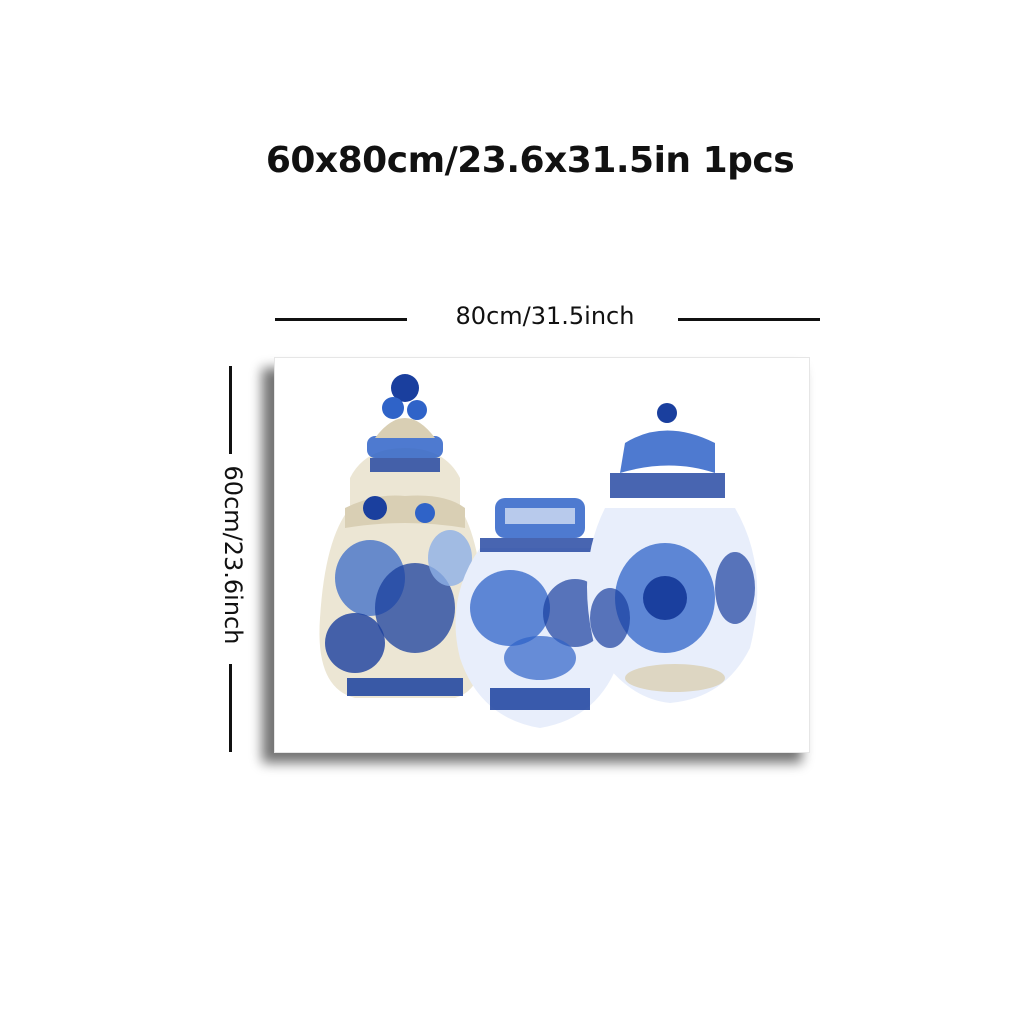 The height and width of the screenshot is (1024, 1024). What do you see at coordinates (672, 553) in the screenshot?
I see `right-ginger-jar` at bounding box center [672, 553].